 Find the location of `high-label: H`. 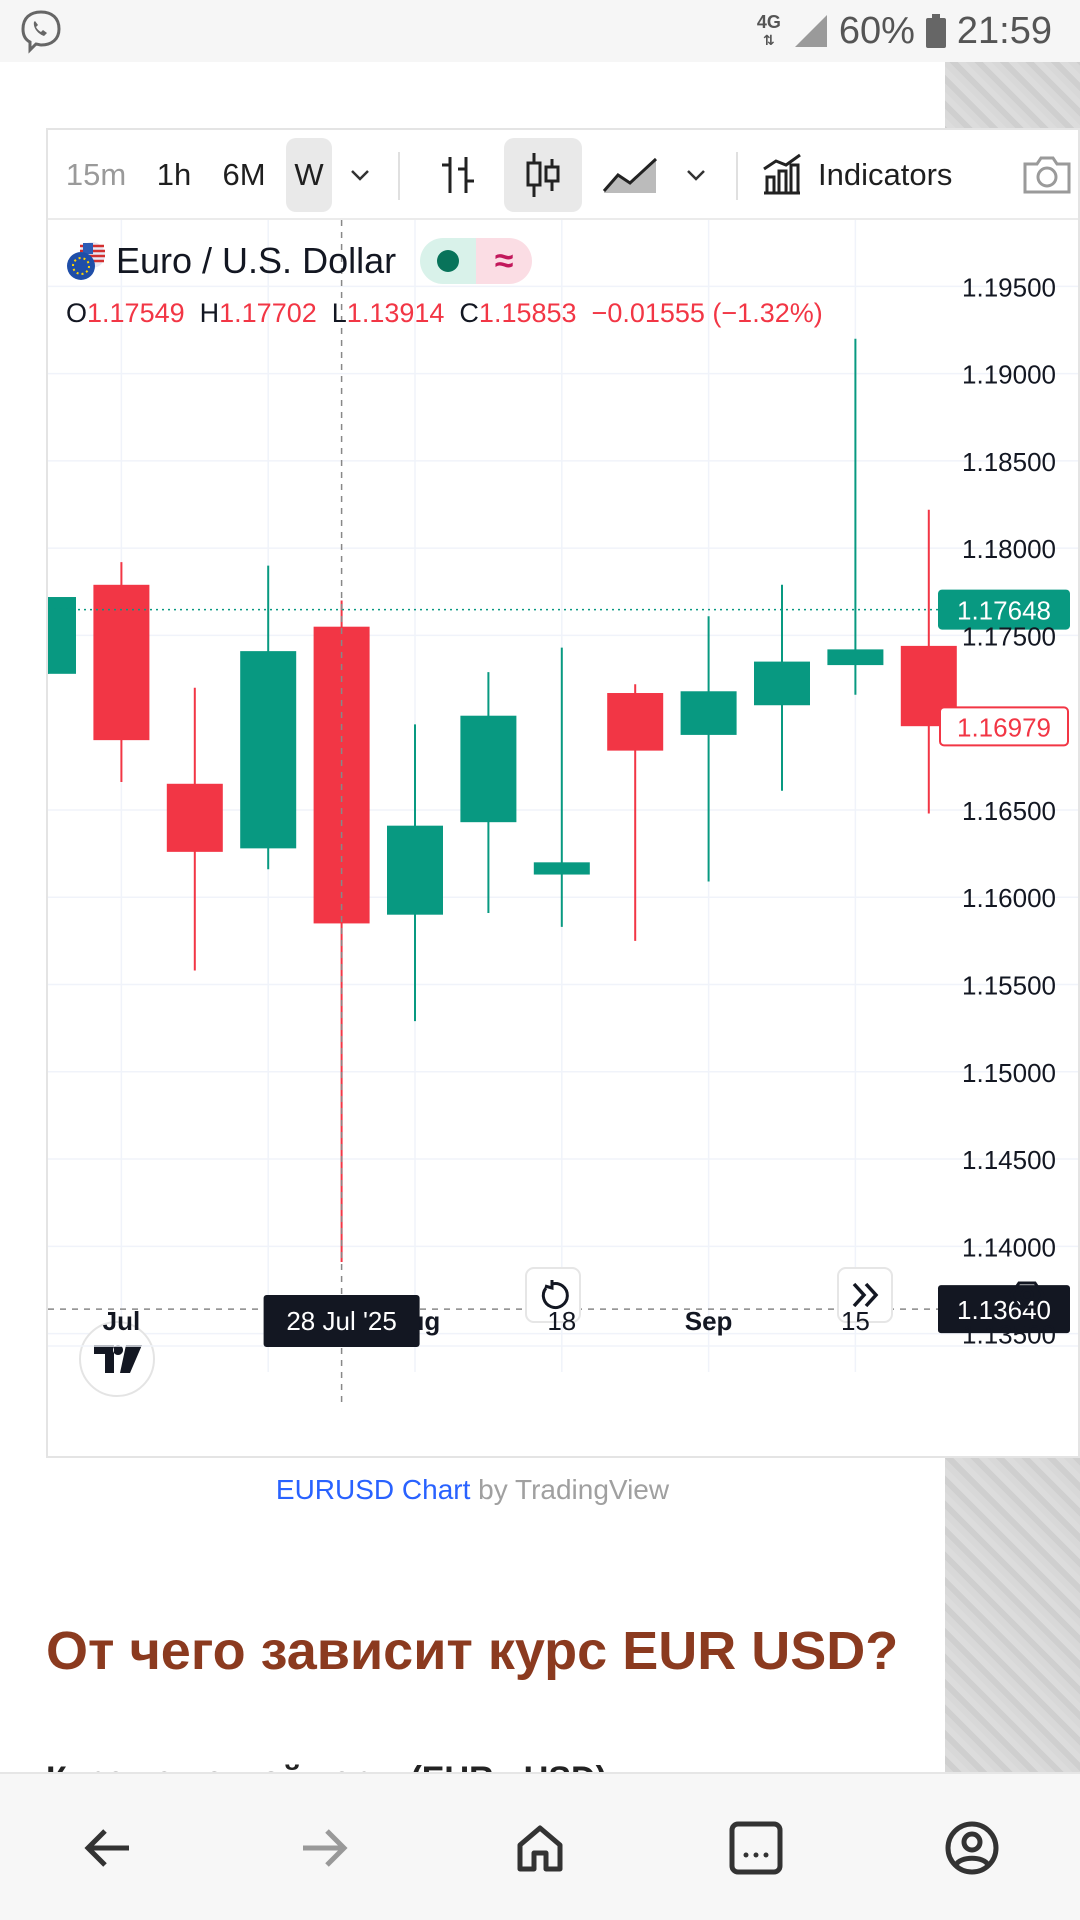

high-label: H is located at coordinates (209, 313).